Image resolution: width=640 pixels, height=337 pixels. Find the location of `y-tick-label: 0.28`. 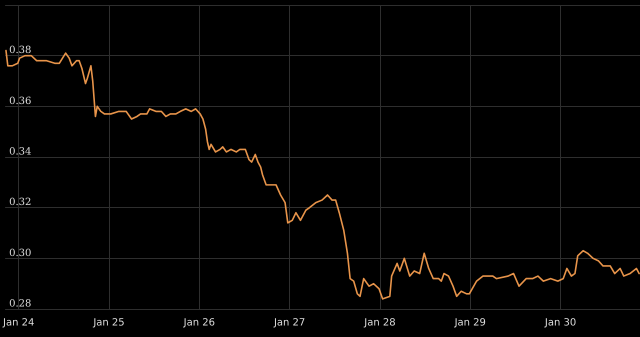

y-tick-label: 0.28 is located at coordinates (20, 304).